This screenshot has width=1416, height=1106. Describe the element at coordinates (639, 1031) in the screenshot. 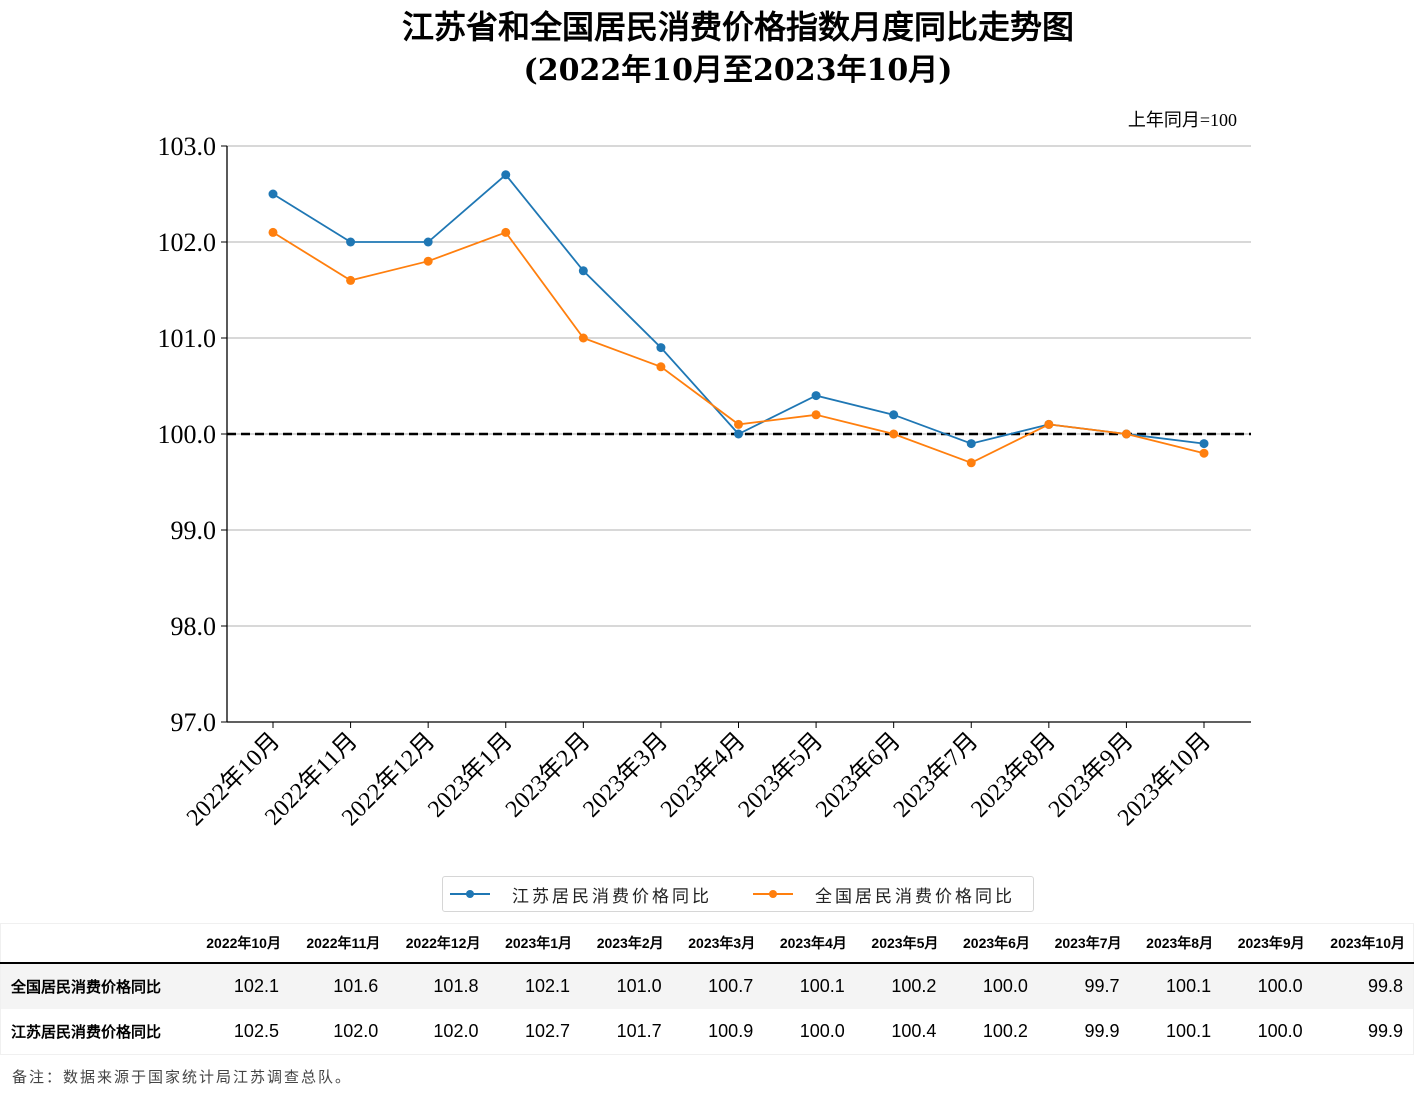

I see `table-cell: 101.7` at that location.